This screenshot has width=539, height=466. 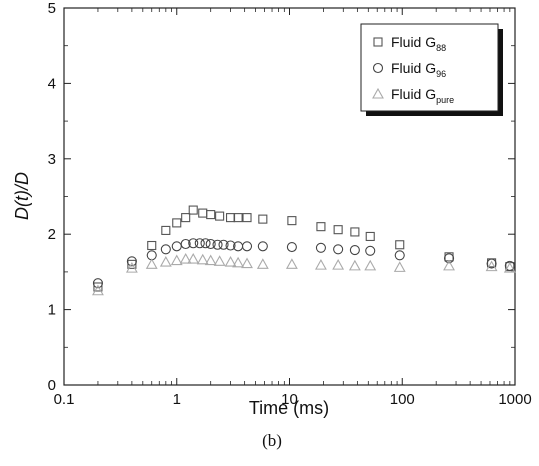 What do you see at coordinates (64, 399) in the screenshot?
I see `x-tick-label: 0.1` at bounding box center [64, 399].